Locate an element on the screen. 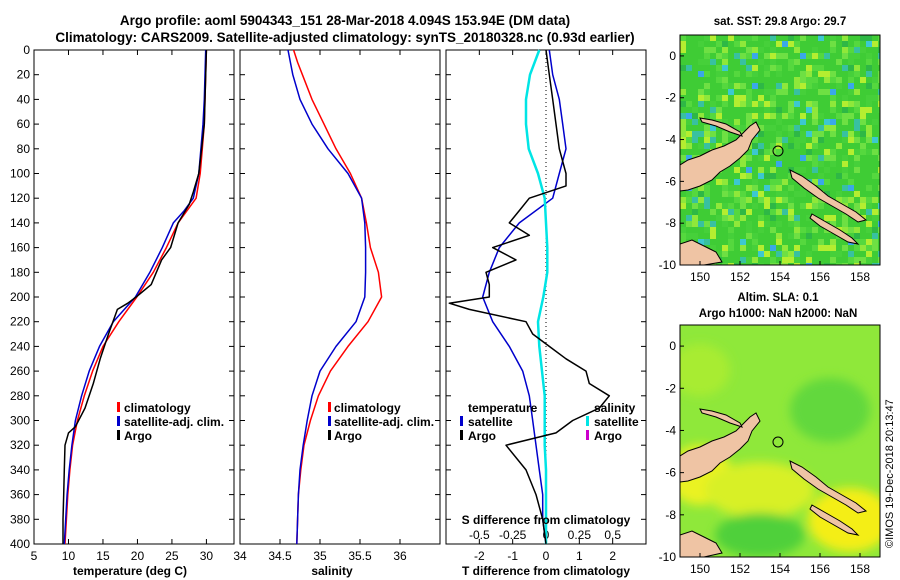 The image size is (900, 580). imos-watermark: ©IMOS 19-Dec-2018 20:13:47 is located at coordinates (890, 473).